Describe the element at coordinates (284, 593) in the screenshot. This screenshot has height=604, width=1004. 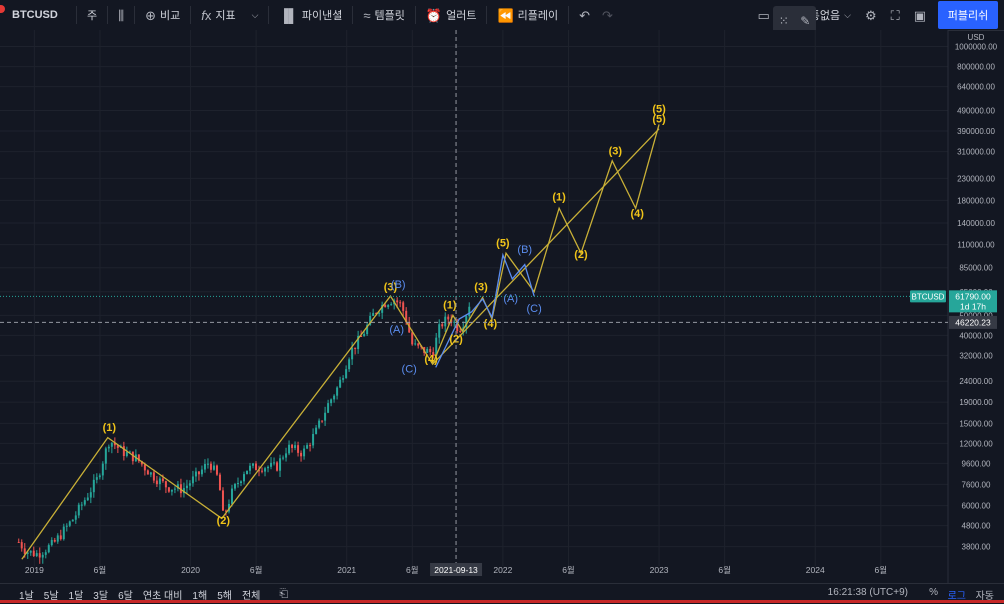
I see `goto-date-icon: ⎗` at that location.